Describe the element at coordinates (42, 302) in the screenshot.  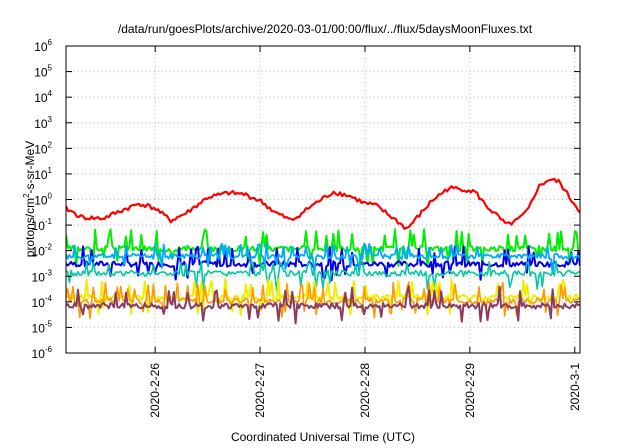
I see `y-tick-label: 10⁻⁴` at that location.